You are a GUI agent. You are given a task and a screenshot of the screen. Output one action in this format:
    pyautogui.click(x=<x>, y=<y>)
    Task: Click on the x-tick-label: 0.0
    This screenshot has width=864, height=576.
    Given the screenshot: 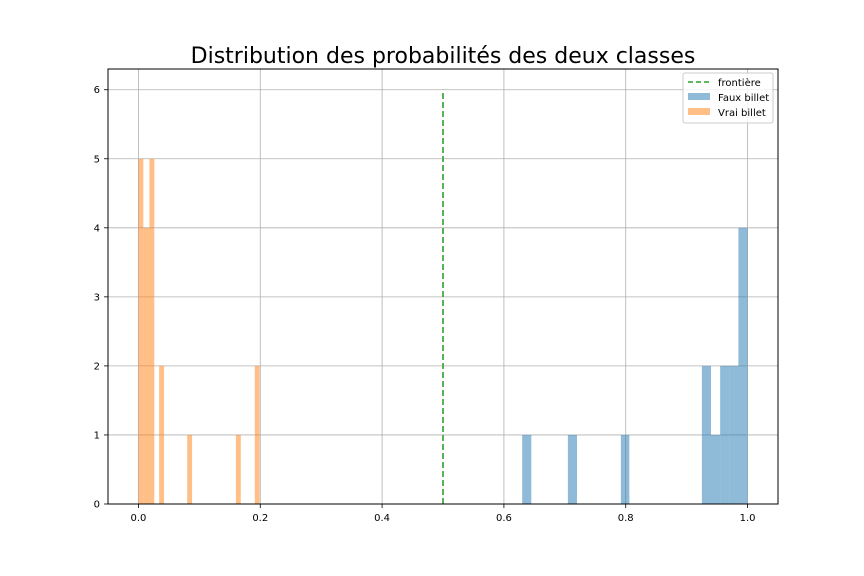 What is the action you would take?
    pyautogui.click(x=139, y=518)
    